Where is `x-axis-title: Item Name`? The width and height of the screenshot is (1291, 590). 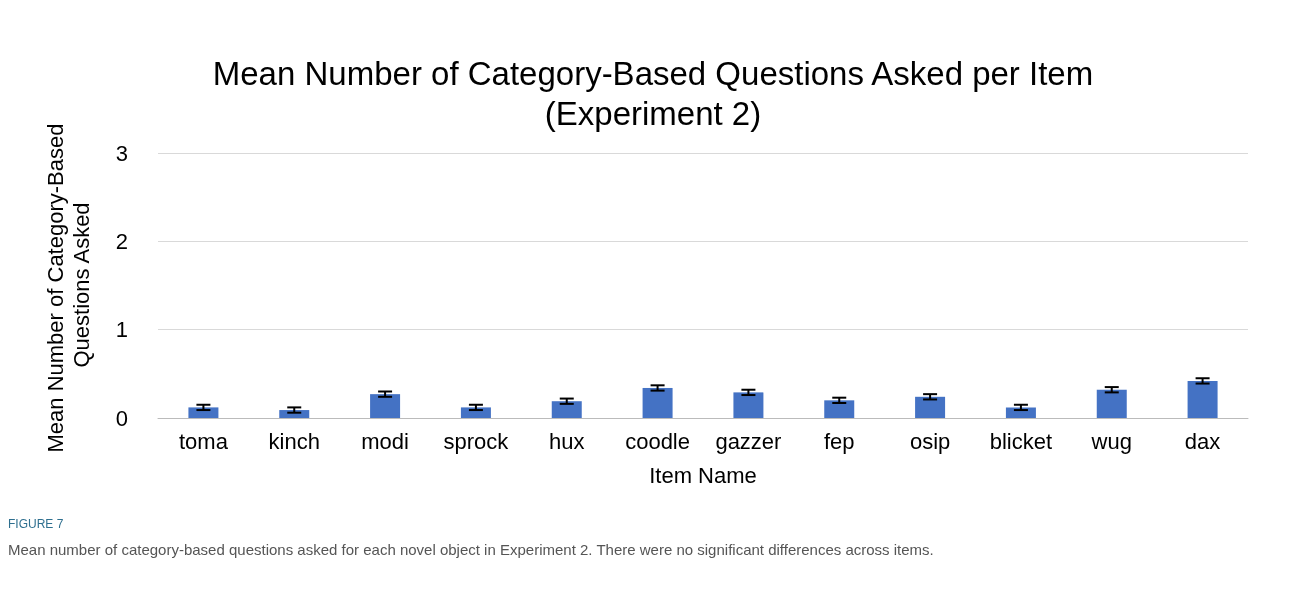
x-axis-title: Item Name is located at coordinates (703, 475).